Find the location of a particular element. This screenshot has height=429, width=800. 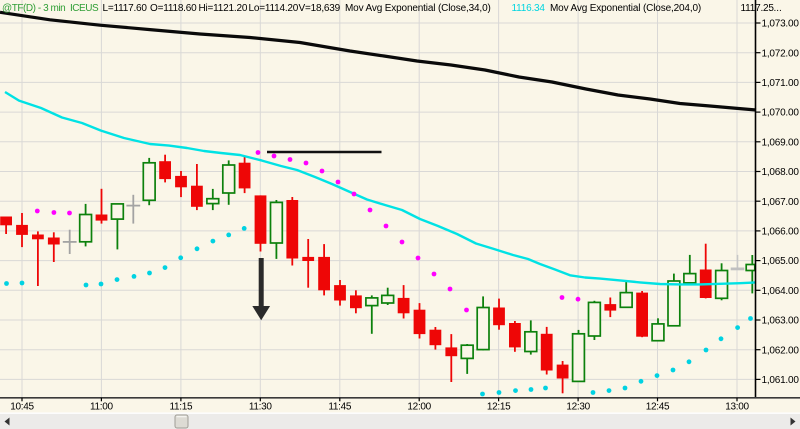

svg-text: 13:00 is located at coordinates (737, 406).